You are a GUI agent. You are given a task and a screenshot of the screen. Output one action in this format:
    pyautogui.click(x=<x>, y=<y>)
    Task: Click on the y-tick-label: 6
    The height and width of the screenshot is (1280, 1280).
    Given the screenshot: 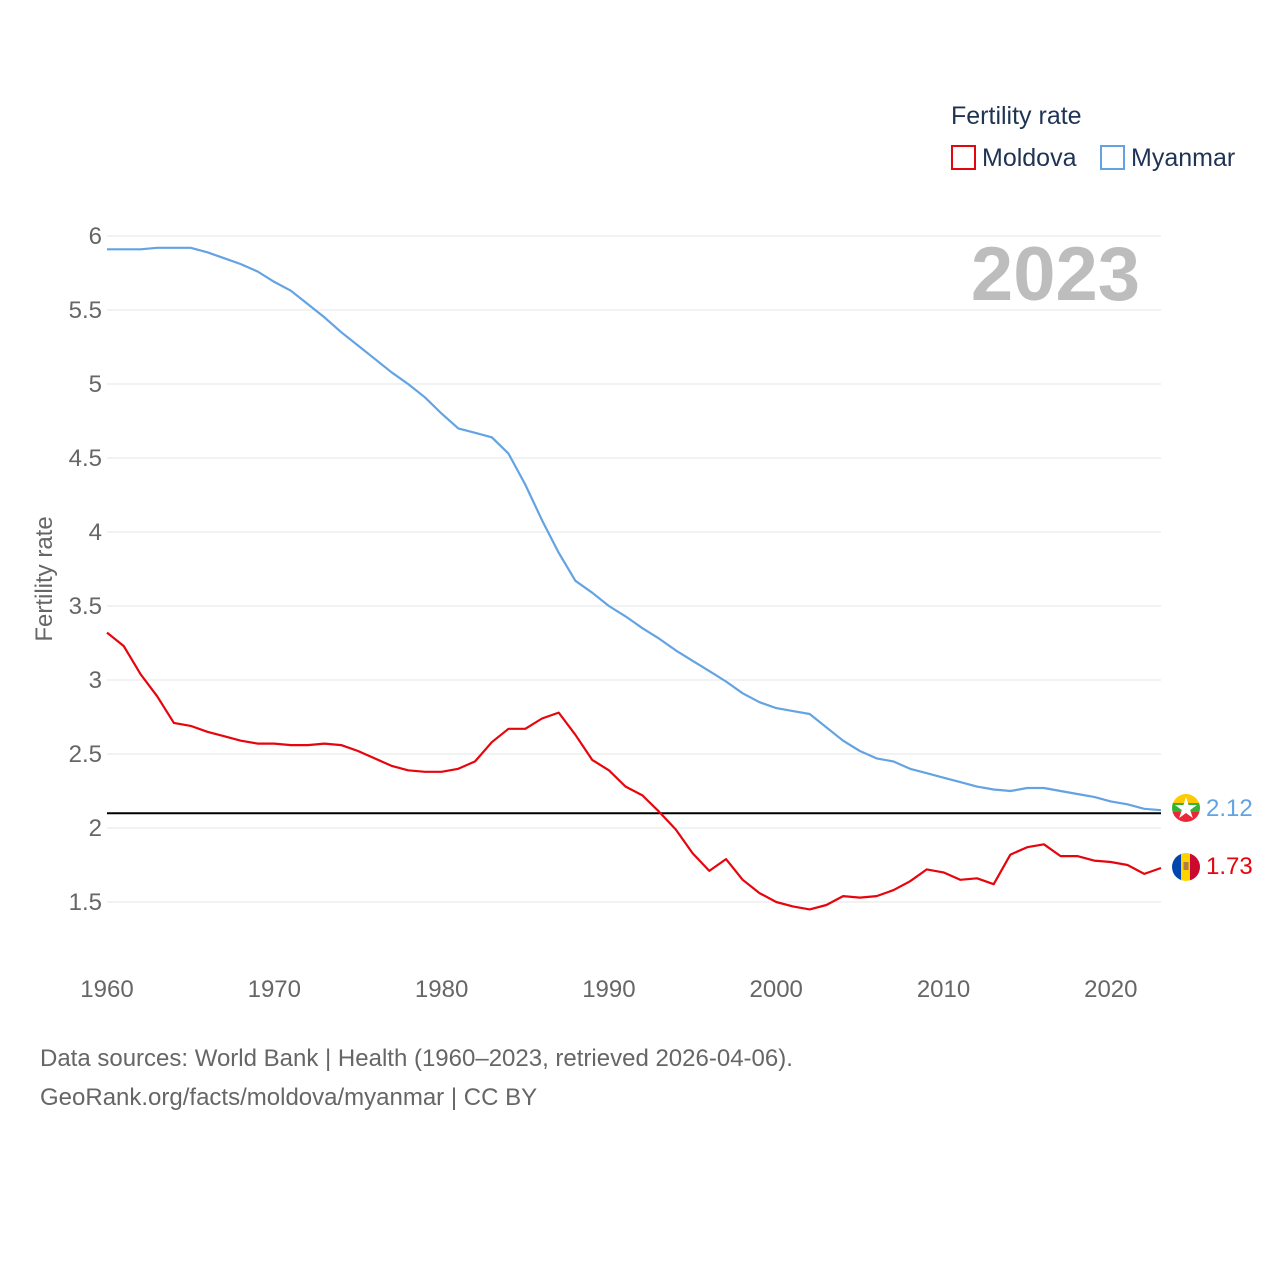 What is the action you would take?
    pyautogui.click(x=95, y=236)
    